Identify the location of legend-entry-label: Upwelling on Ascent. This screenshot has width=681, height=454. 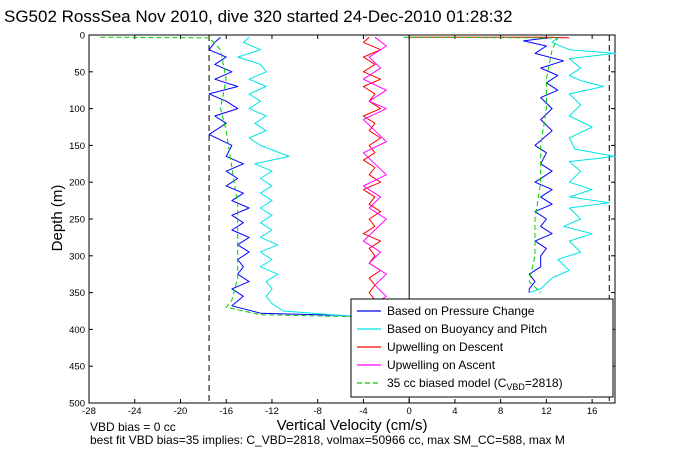
(441, 365).